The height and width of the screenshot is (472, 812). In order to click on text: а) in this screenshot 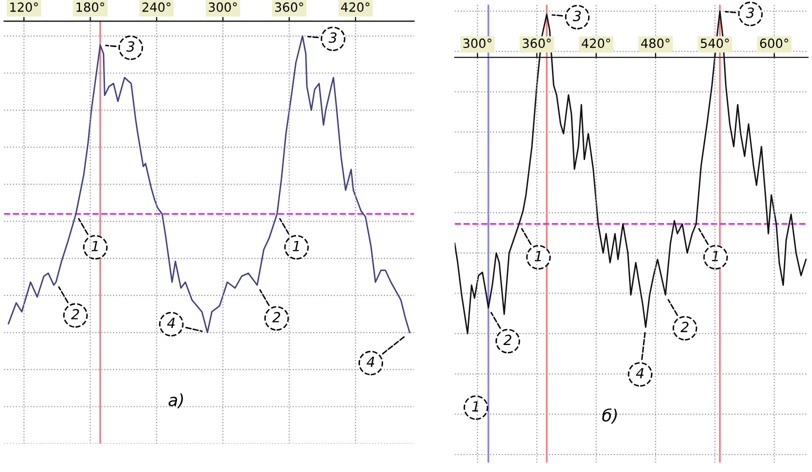, I will do `click(175, 400)`.